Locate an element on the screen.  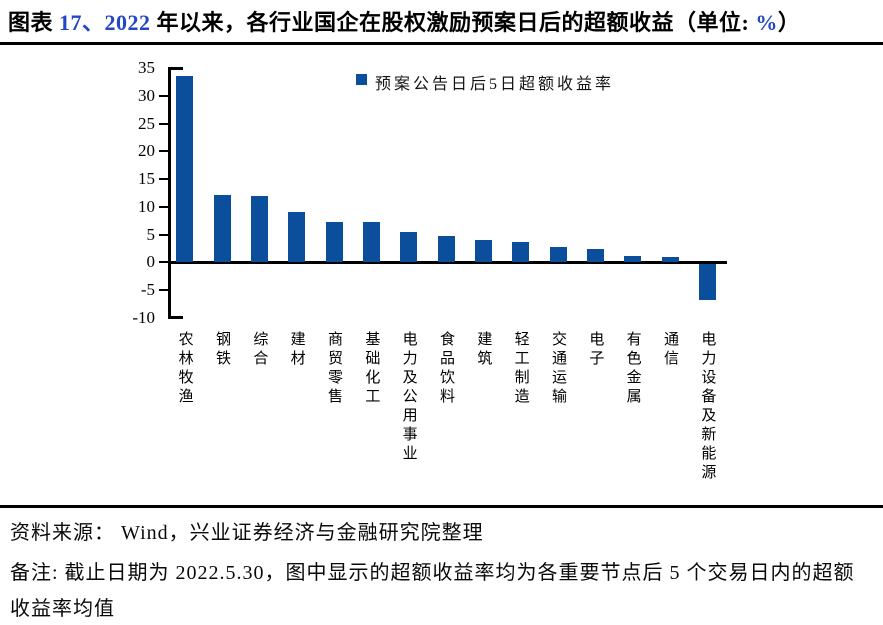
x-axis-label: 电力设备及新能源 is located at coordinates (707, 407).